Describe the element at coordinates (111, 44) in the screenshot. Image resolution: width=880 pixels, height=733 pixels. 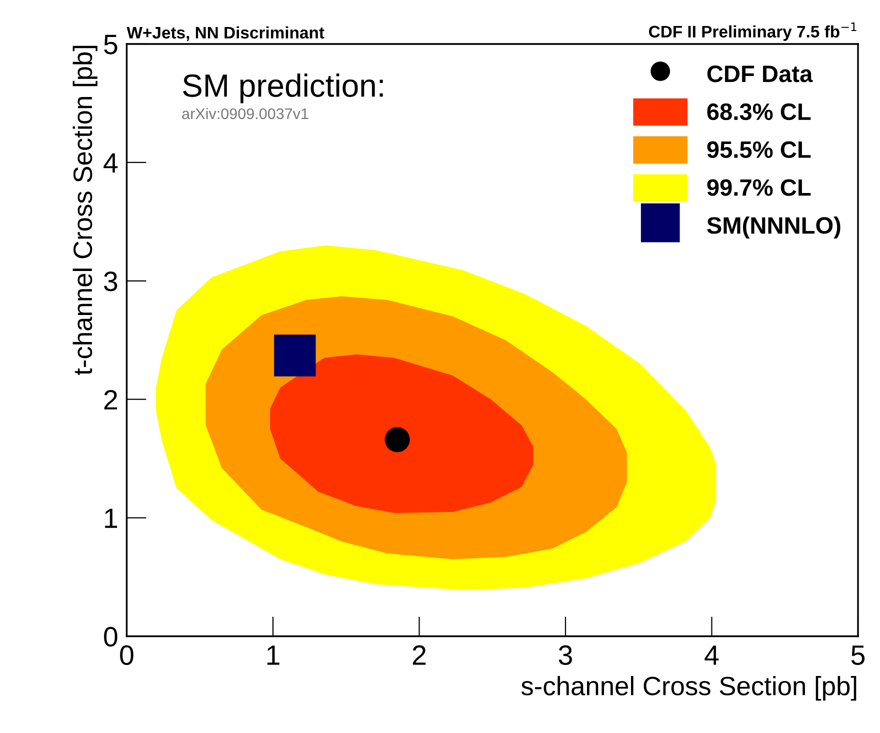
I see `y-tick-label: 5` at that location.